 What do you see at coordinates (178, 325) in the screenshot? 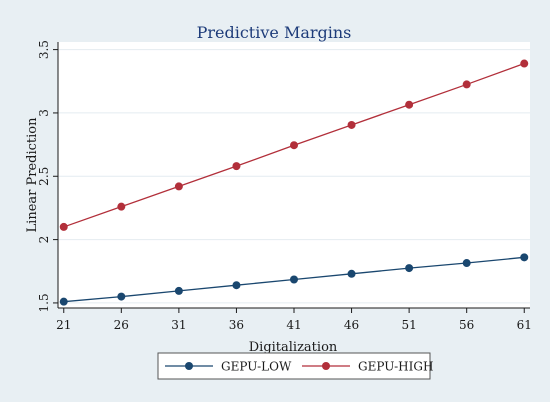
I see `x-tick-label: 31` at bounding box center [178, 325].